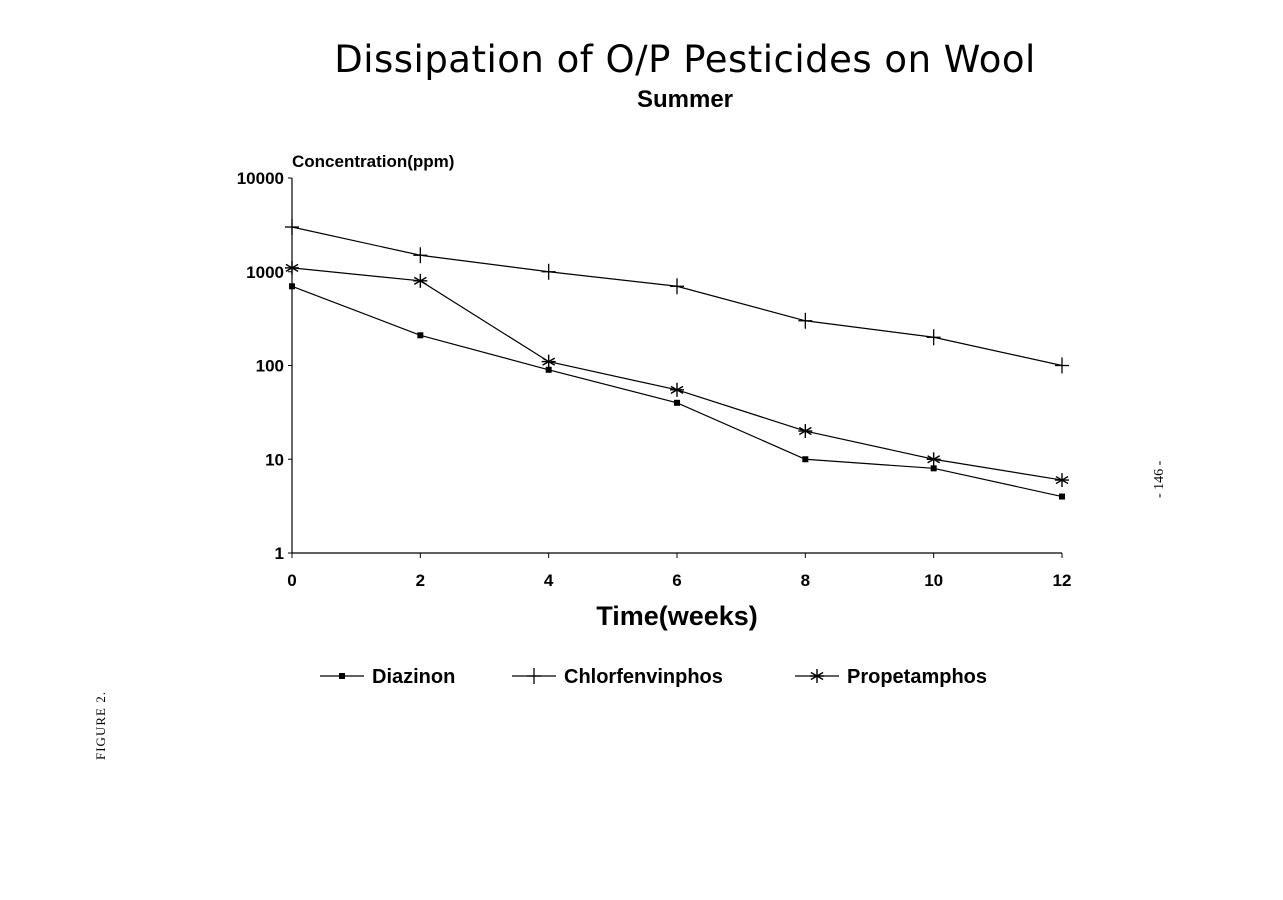 The width and height of the screenshot is (1283, 900). Describe the element at coordinates (685, 59) in the screenshot. I see `chart-title: Dissipation of O/P Pesticides on Wool` at that location.